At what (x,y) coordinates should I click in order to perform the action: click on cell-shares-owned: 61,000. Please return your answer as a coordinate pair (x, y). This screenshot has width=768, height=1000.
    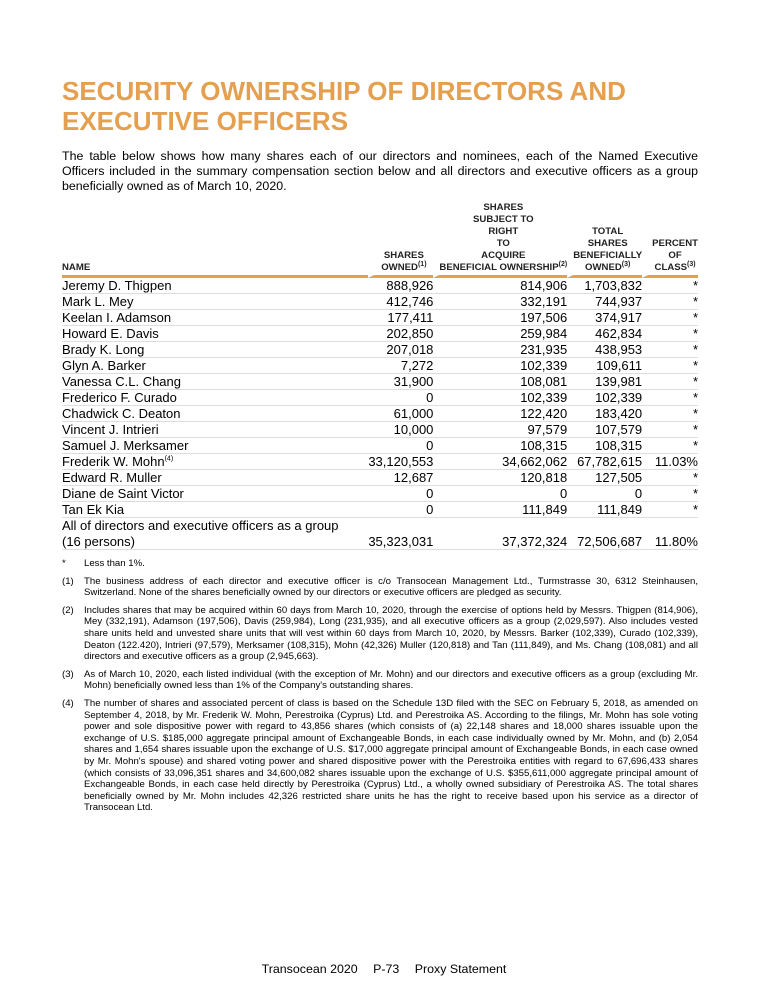
    Looking at the image, I should click on (401, 414).